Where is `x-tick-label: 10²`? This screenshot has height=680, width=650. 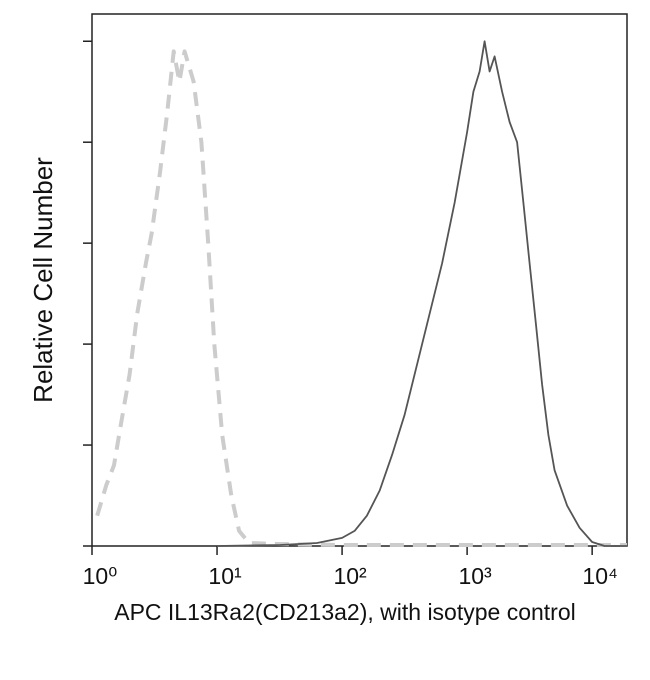
x-tick-label: 10² is located at coordinates (350, 576).